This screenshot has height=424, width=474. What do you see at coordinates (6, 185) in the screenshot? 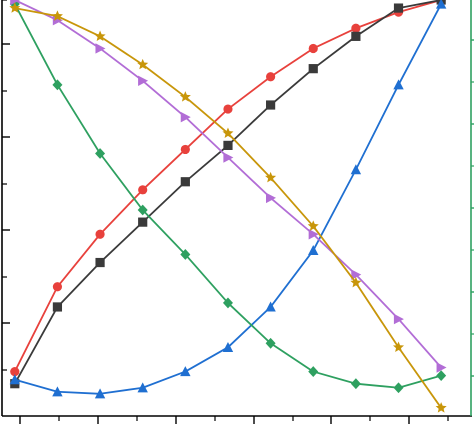
I see `left-y-axis-ticks` at bounding box center [6, 185].